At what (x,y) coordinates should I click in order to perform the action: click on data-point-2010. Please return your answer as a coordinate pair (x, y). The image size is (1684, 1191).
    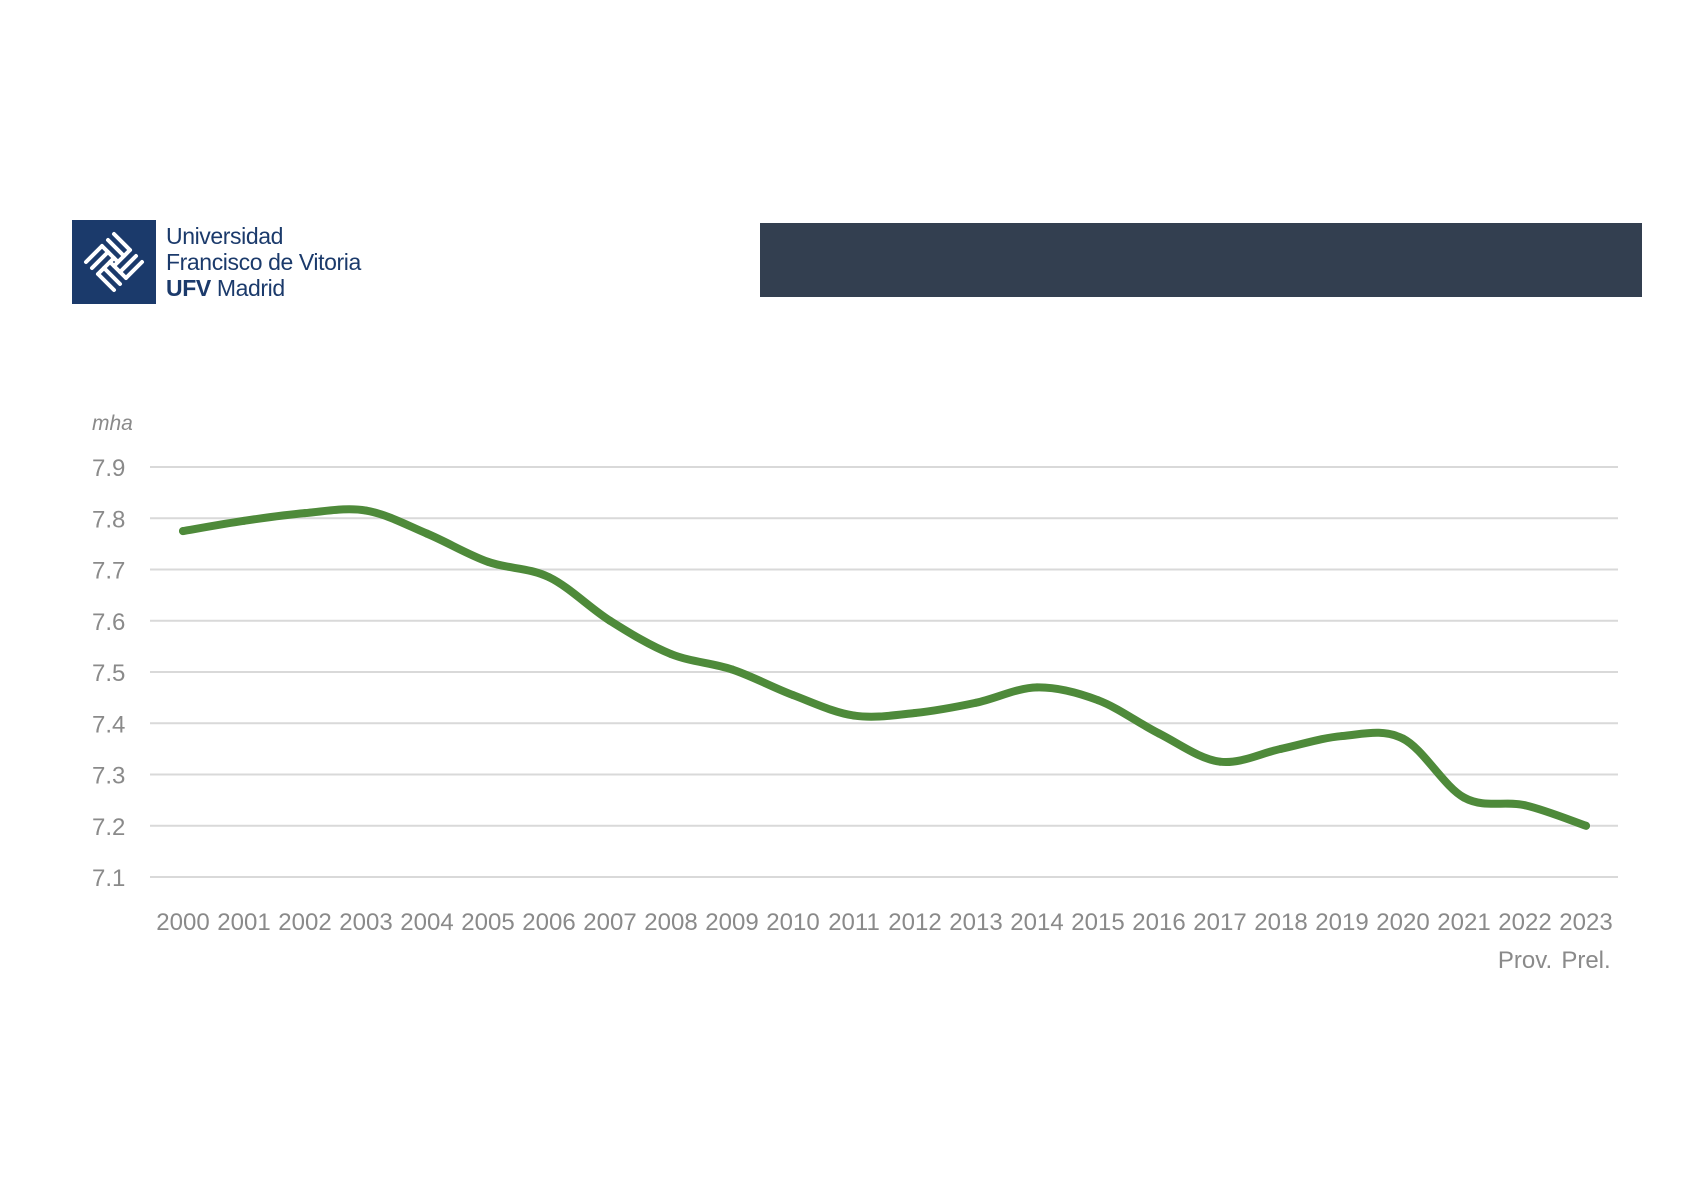
    Looking at the image, I should click on (793, 695).